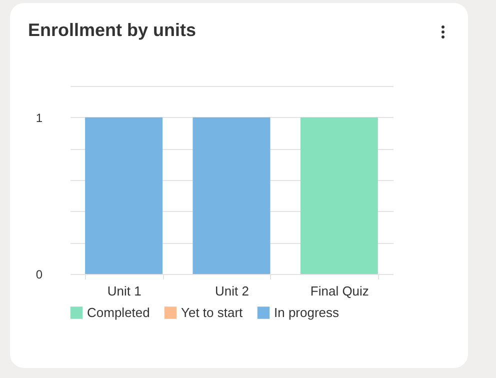  Describe the element at coordinates (39, 117) in the screenshot. I see `y-tick-label: 1` at that location.